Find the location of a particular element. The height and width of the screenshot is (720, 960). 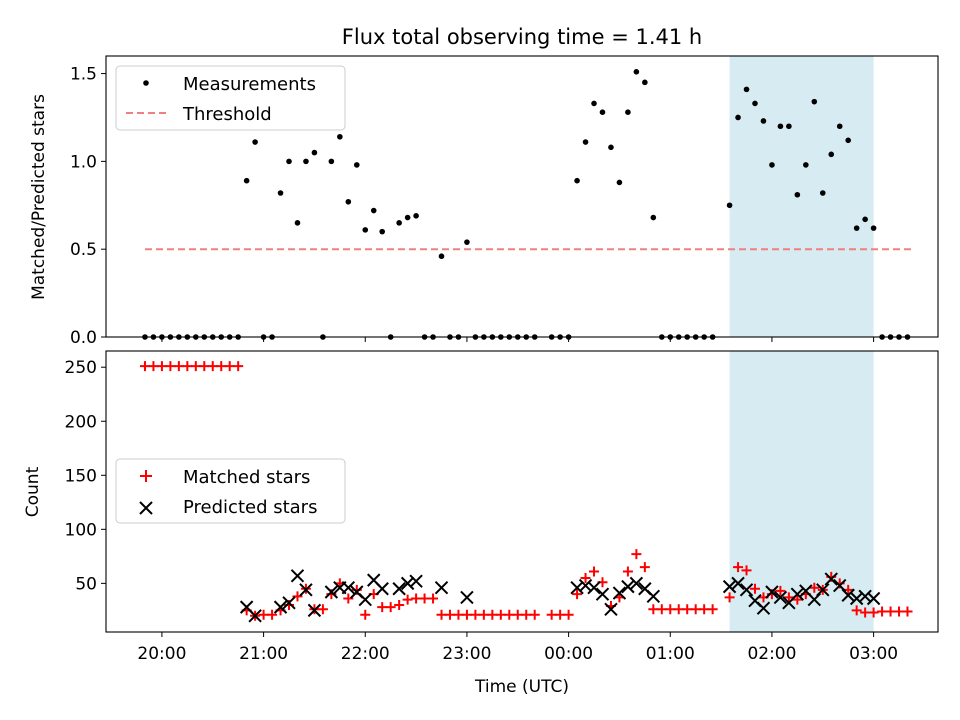

x-axis-label: Time (UTC) is located at coordinates (521, 687).